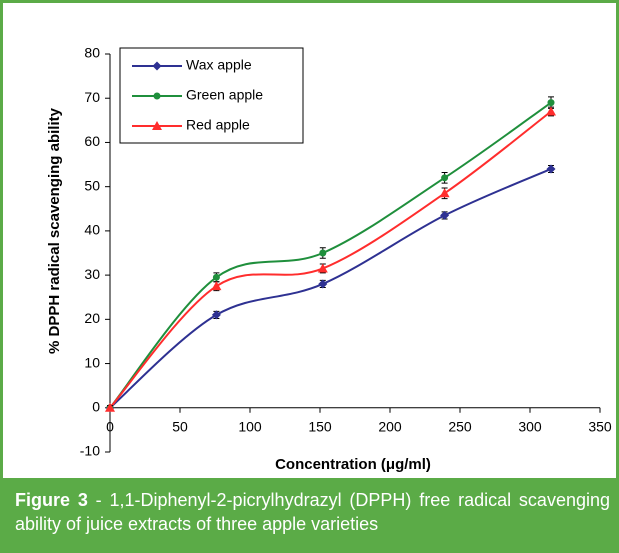 The image size is (619, 553). I want to click on y-tick-label: 60, so click(92, 141).